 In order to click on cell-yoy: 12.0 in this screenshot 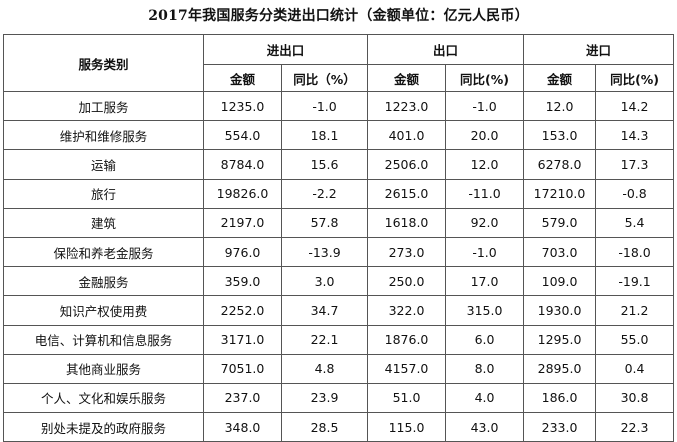, I will do `click(485, 164)`.